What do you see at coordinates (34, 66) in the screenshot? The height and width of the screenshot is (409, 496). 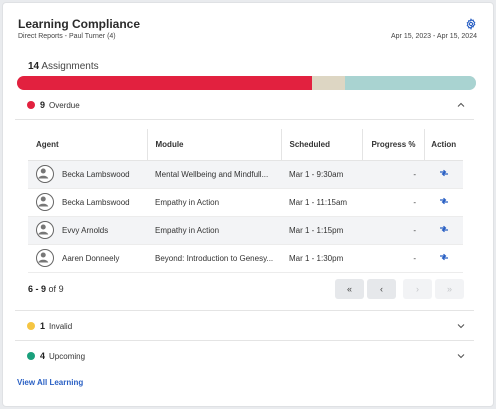 I see `assignments-count: 14` at bounding box center [34, 66].